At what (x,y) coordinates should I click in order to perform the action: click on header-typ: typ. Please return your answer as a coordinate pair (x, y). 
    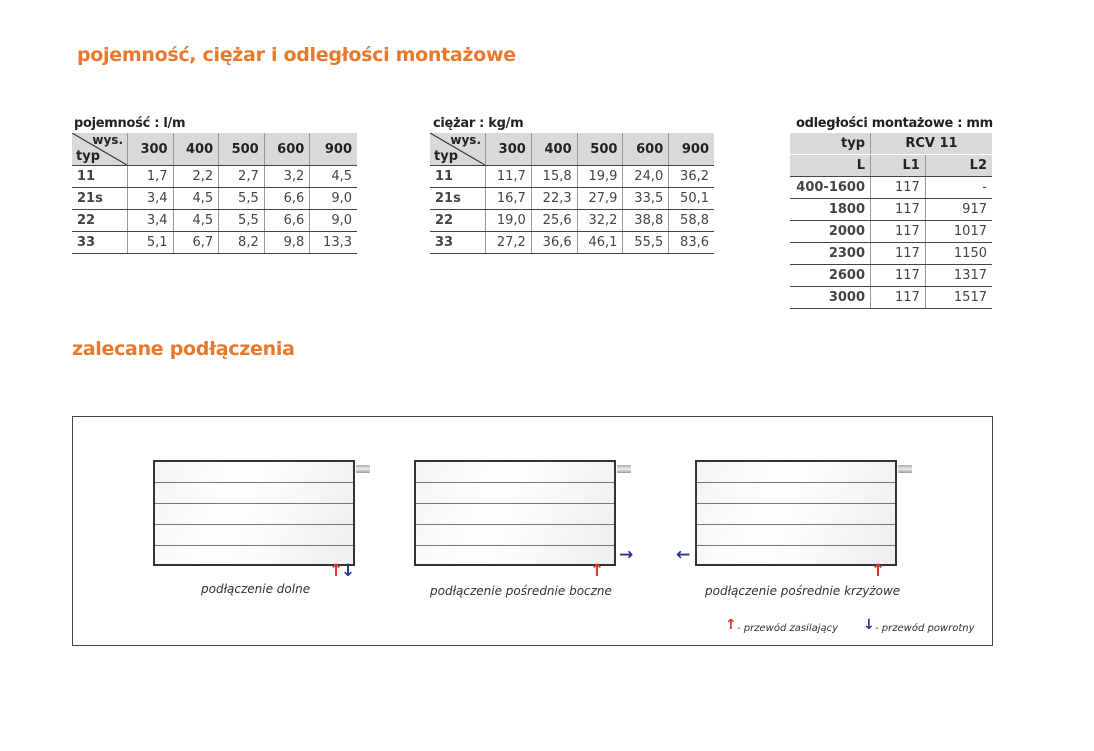
    Looking at the image, I should click on (830, 144).